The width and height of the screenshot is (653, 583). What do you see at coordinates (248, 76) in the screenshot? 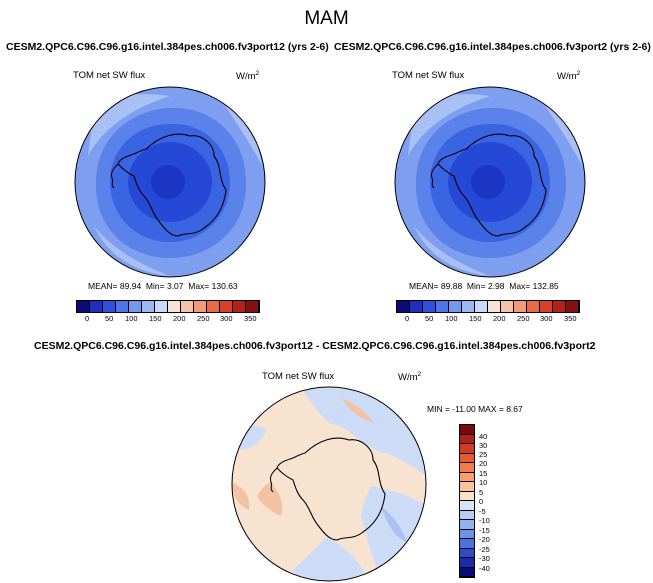
I see `panel-left-units: W/m2` at bounding box center [248, 76].